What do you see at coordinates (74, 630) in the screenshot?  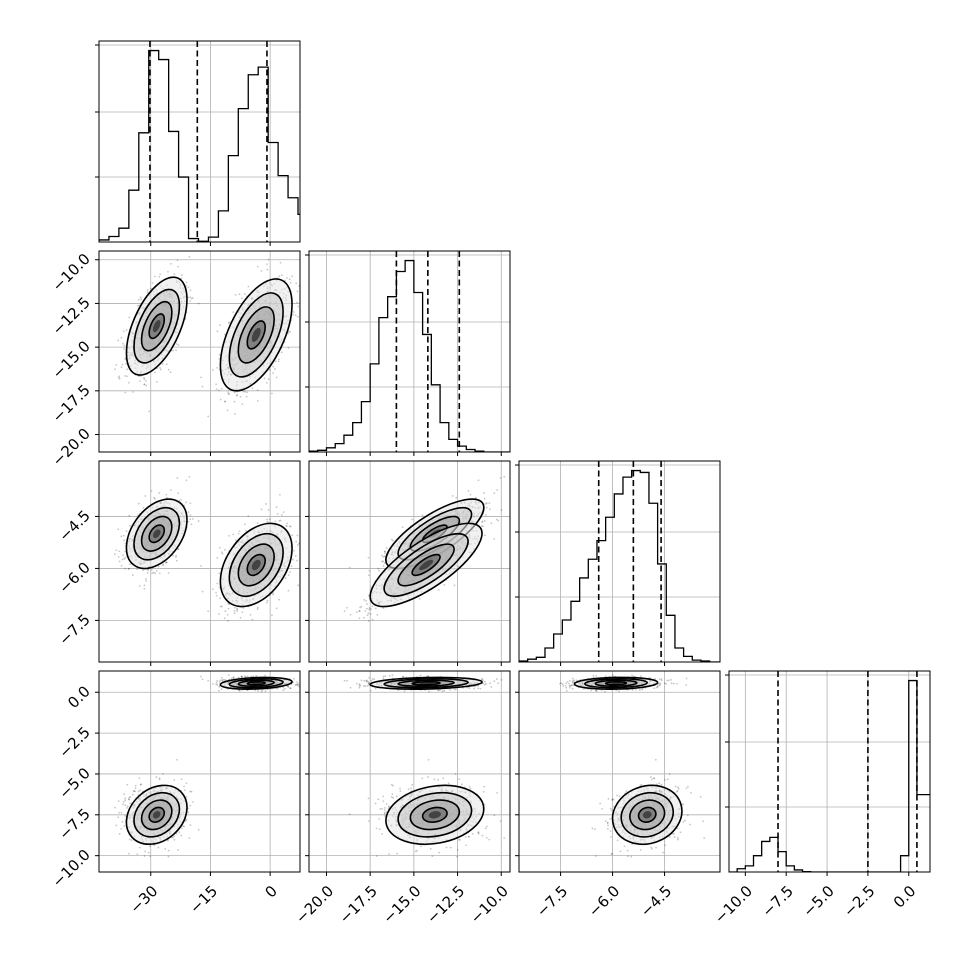 I see `y-tick-label: −7.5` at bounding box center [74, 630].